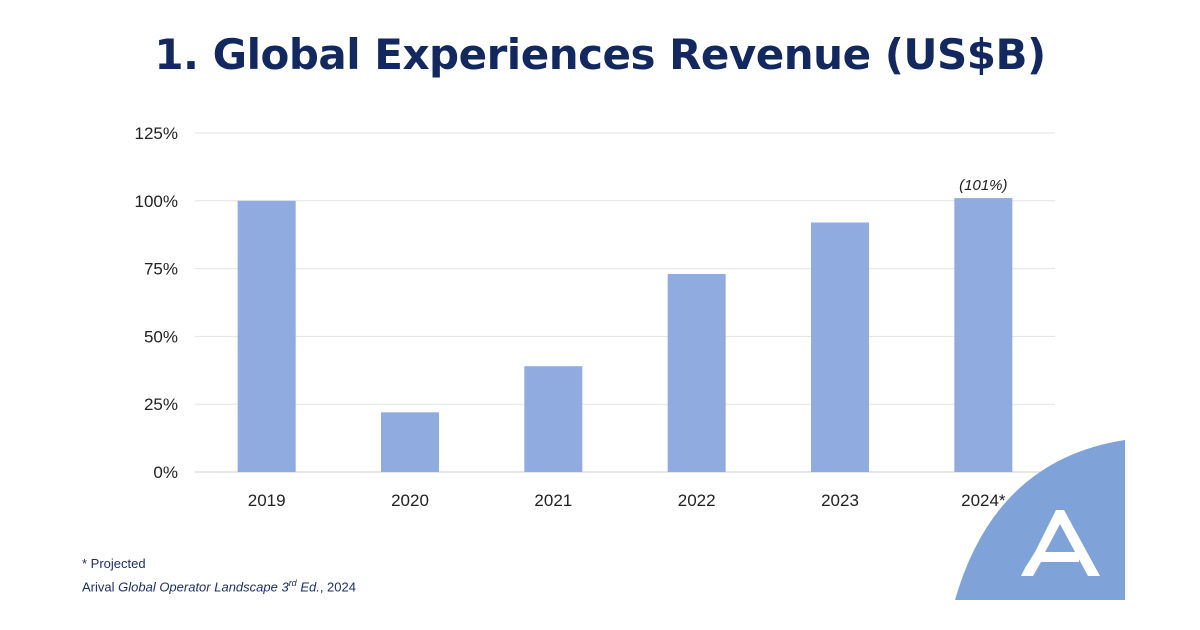  What do you see at coordinates (337, 587) in the screenshot?
I see `source-suffix: , 2024` at bounding box center [337, 587].